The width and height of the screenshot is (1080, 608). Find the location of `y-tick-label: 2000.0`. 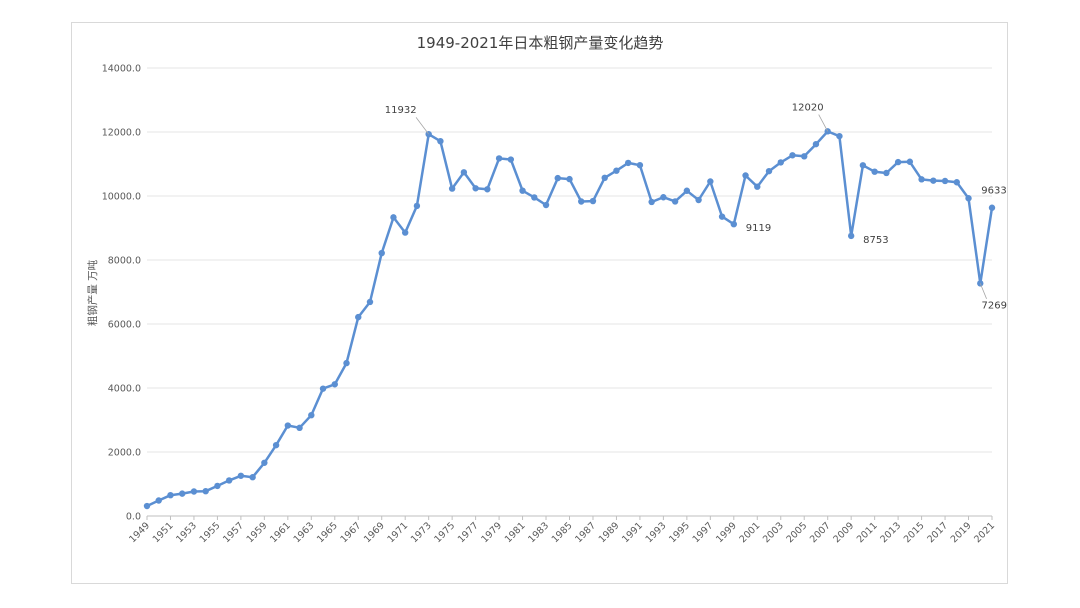

y-tick-label: 2000.0 is located at coordinates (124, 453).